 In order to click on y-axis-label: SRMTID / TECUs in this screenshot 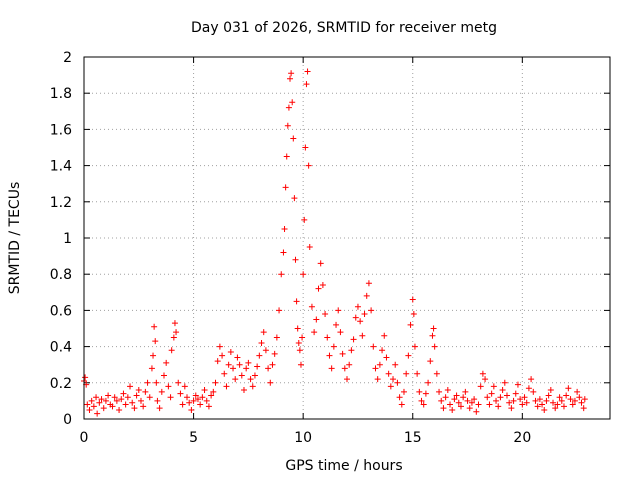, I will do `click(15, 238)`.